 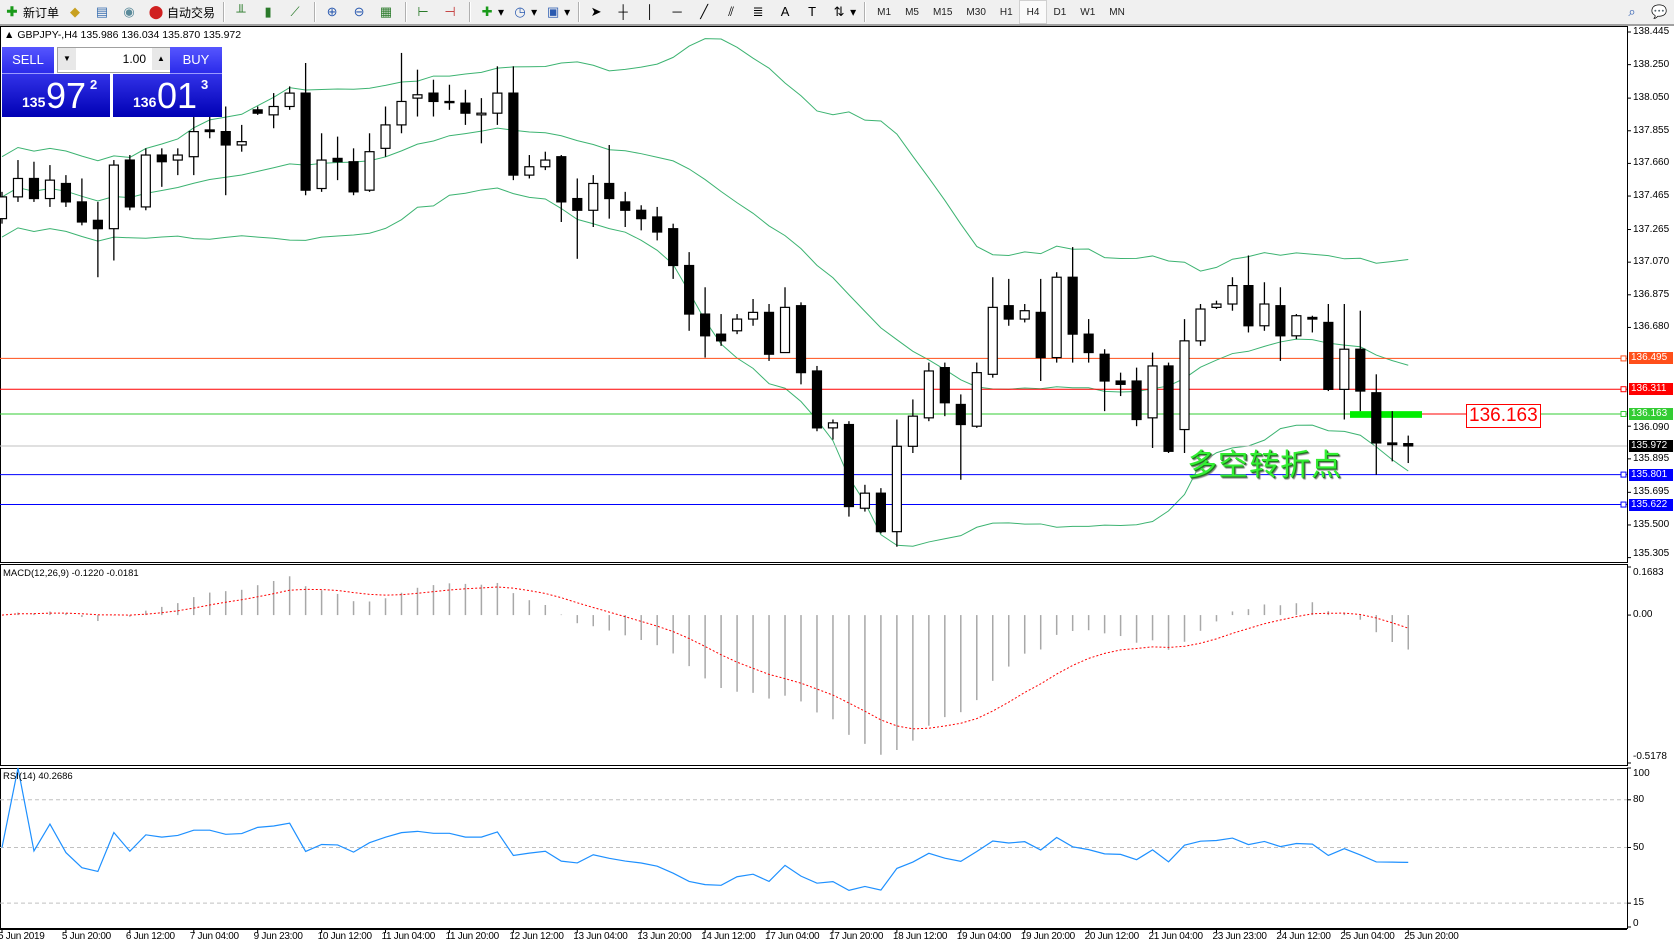 I want to click on auto-trading-button: ⬤ 自动交易, so click(x=181, y=12).